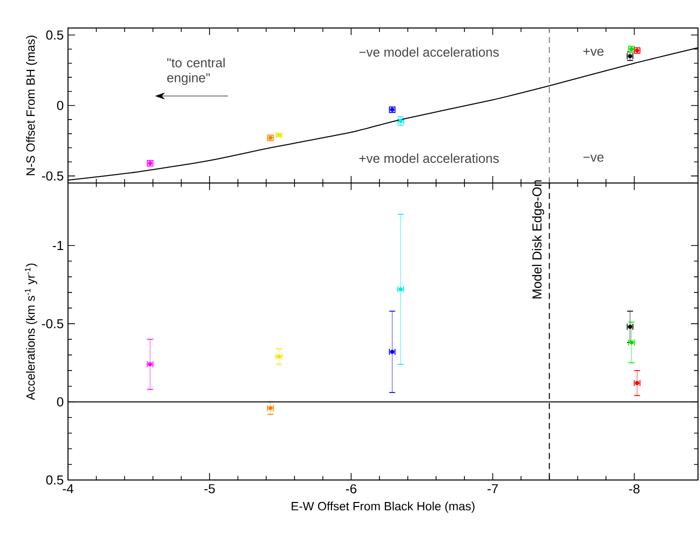 The height and width of the screenshot is (535, 700). Describe the element at coordinates (593, 52) in the screenshot. I see `annotation: +ve` at that location.